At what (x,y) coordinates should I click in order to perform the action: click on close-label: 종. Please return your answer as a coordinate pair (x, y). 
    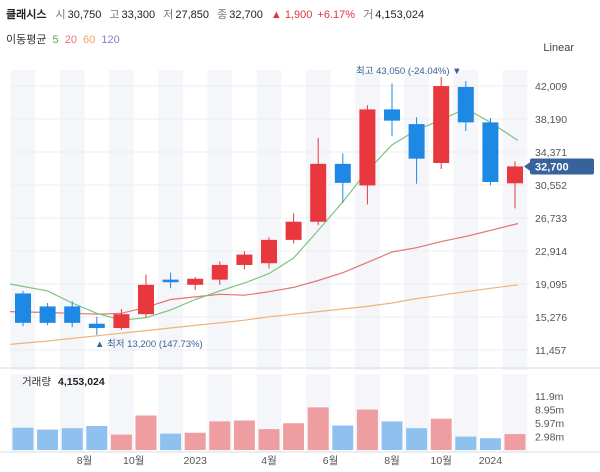
    Looking at the image, I should click on (222, 15).